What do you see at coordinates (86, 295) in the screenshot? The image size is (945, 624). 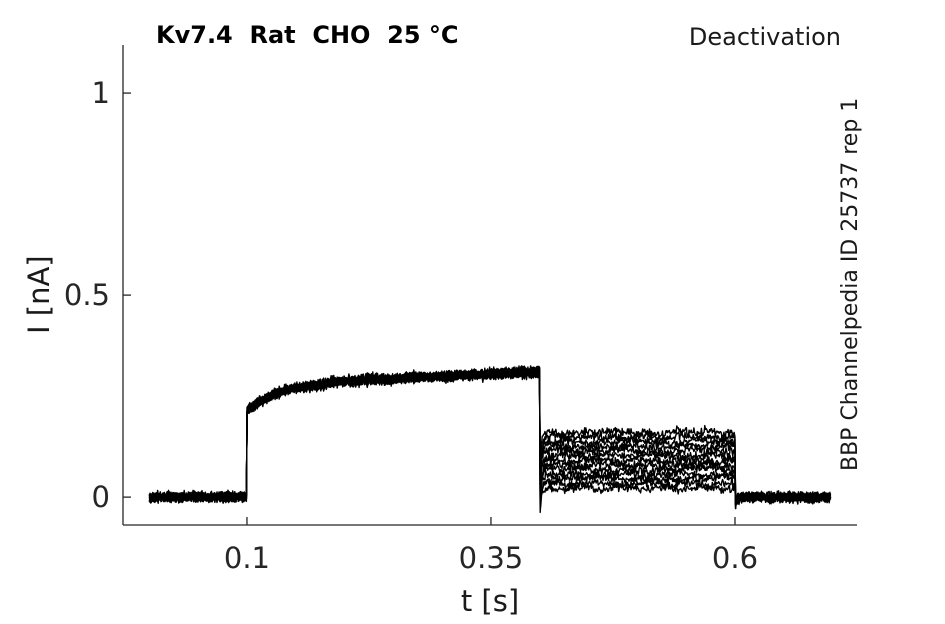 I see `y-tick-label: 0.5` at bounding box center [86, 295].